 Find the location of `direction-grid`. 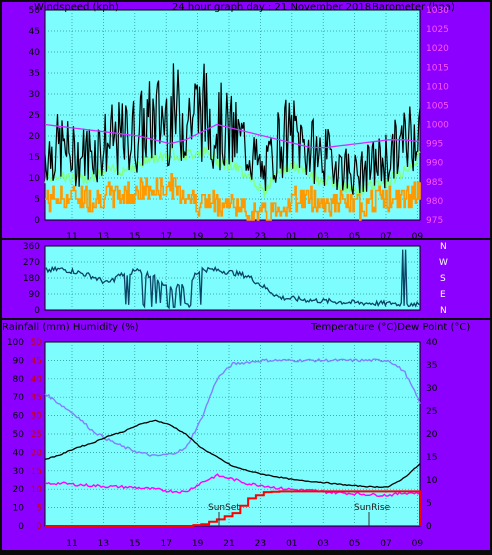

direction-grid is located at coordinates (232, 278).